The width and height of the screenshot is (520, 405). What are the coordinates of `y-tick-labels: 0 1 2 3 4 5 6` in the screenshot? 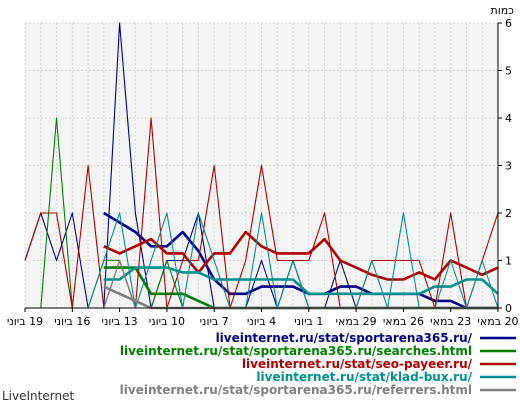 It's located at (505, 166).